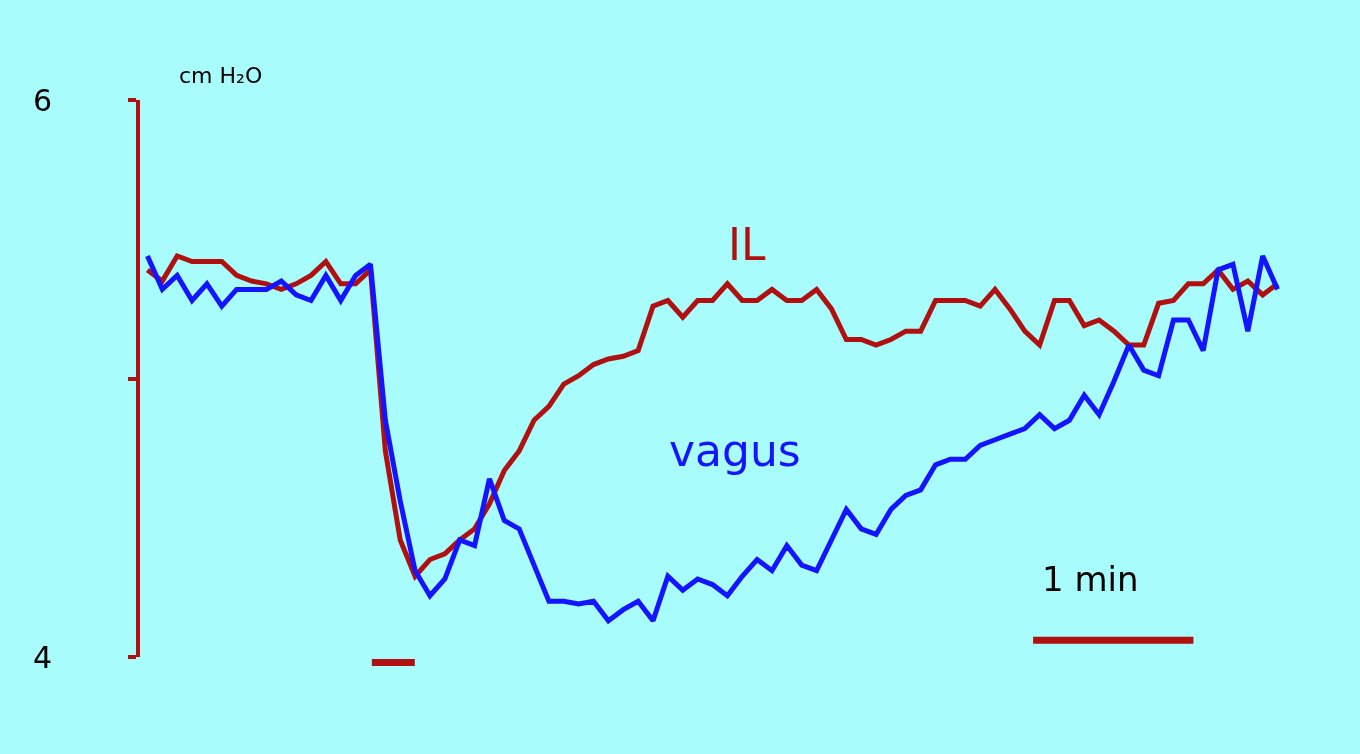 Image resolution: width=1360 pixels, height=754 pixels. Describe the element at coordinates (1090, 579) in the screenshot. I see `annotation: 1 min` at that location.